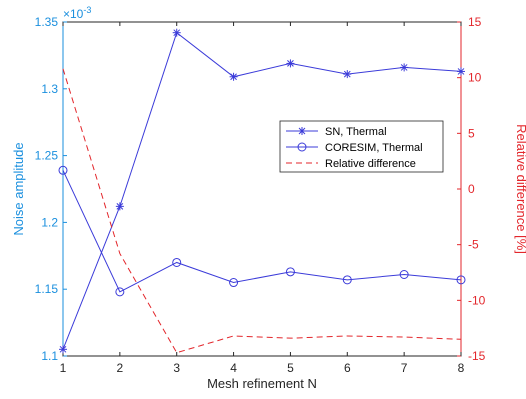 This screenshot has height=399, width=526. What do you see at coordinates (477, 300) in the screenshot?
I see `right-axis-tick-label: -10` at bounding box center [477, 300].